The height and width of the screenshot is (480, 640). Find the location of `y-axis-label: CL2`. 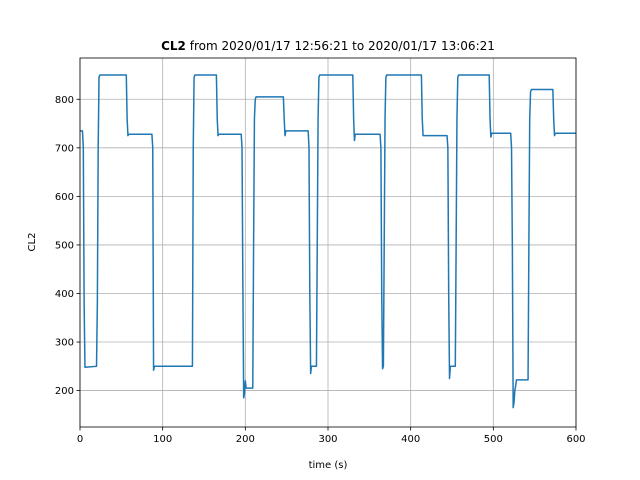

y-axis-label: CL2 is located at coordinates (32, 242).